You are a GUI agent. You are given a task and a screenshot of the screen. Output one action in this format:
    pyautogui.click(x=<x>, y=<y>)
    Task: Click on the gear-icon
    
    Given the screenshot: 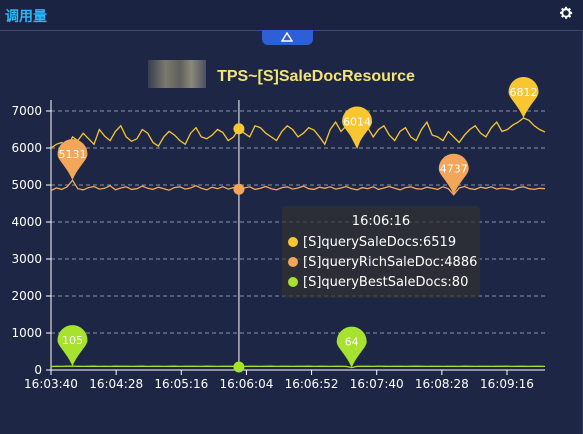 What is the action you would take?
    pyautogui.click(x=566, y=13)
    